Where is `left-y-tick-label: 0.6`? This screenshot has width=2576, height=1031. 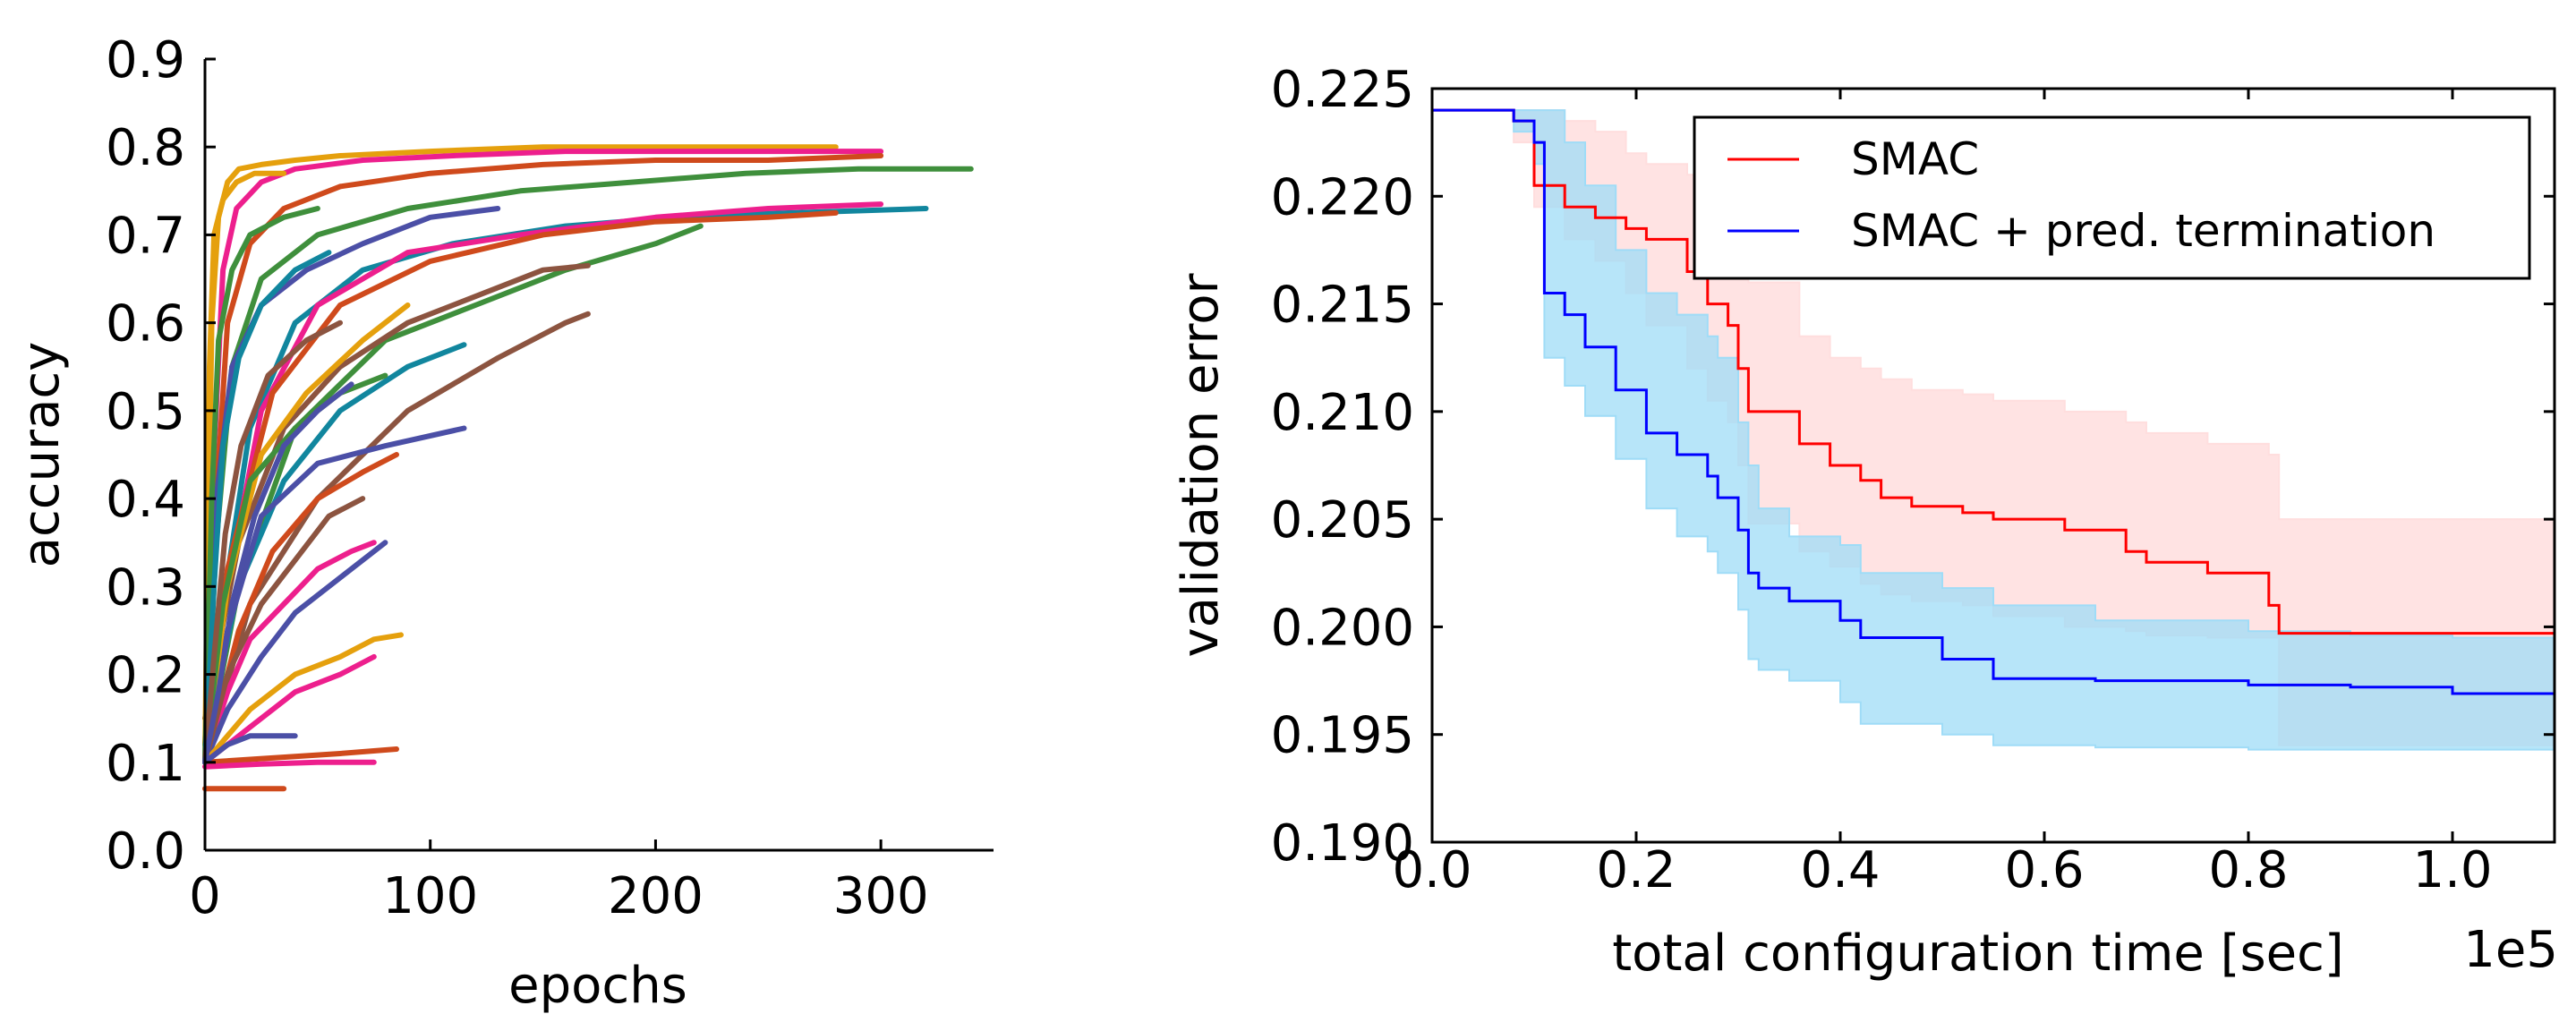
left-y-tick-label: 0.6 is located at coordinates (145, 324).